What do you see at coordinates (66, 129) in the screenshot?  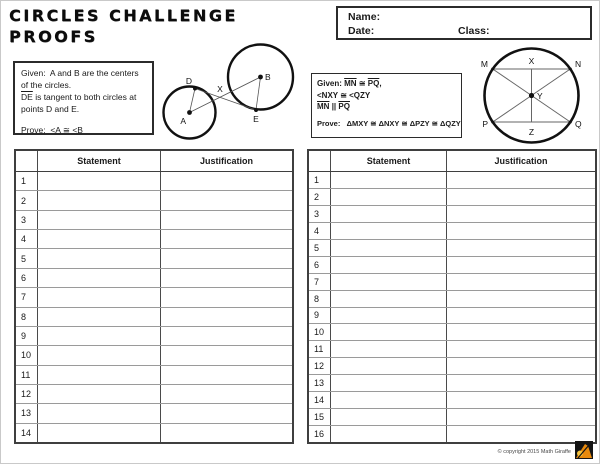 I see `prove-text: <A ≅ <B` at bounding box center [66, 129].